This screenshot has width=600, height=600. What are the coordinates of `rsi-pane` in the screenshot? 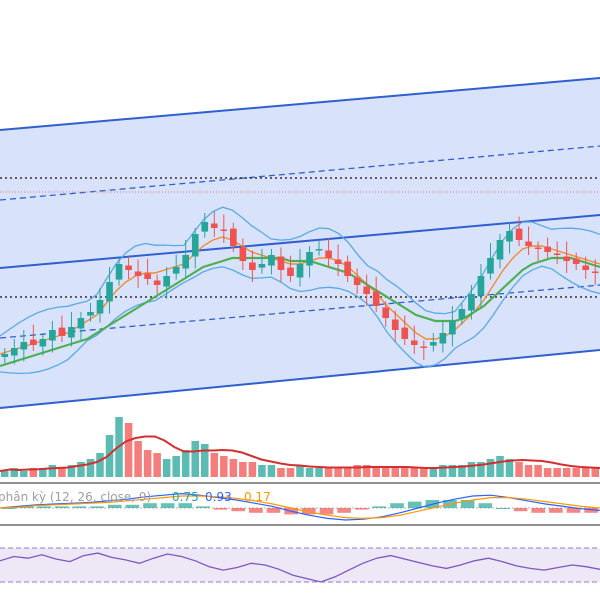 It's located at (300, 567).